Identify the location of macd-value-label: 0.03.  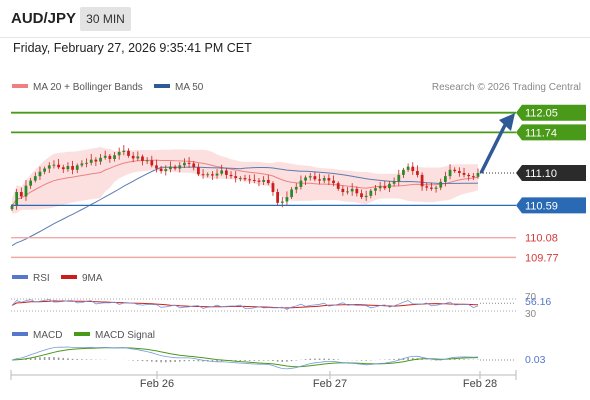
(535, 360).